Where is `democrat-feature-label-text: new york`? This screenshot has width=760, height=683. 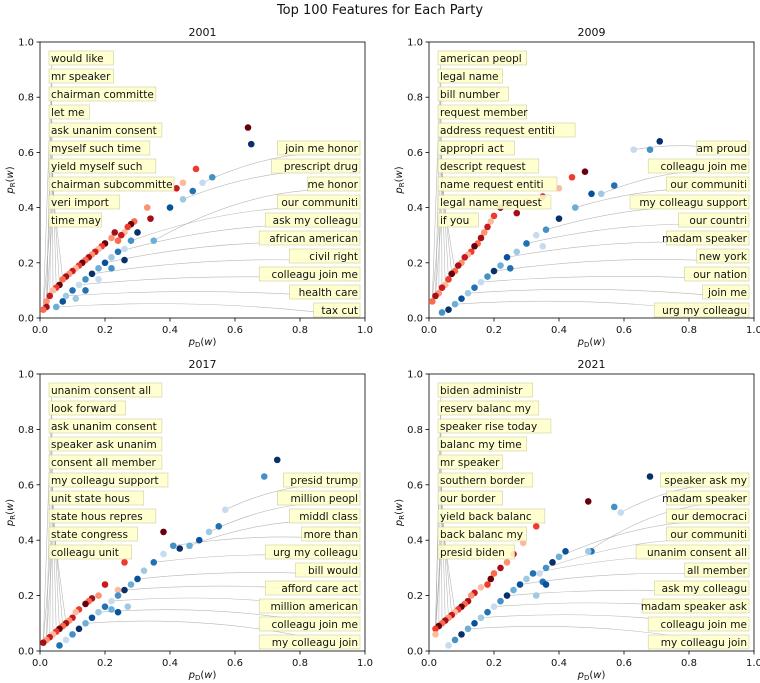 democrat-feature-label-text: new york is located at coordinates (723, 257).